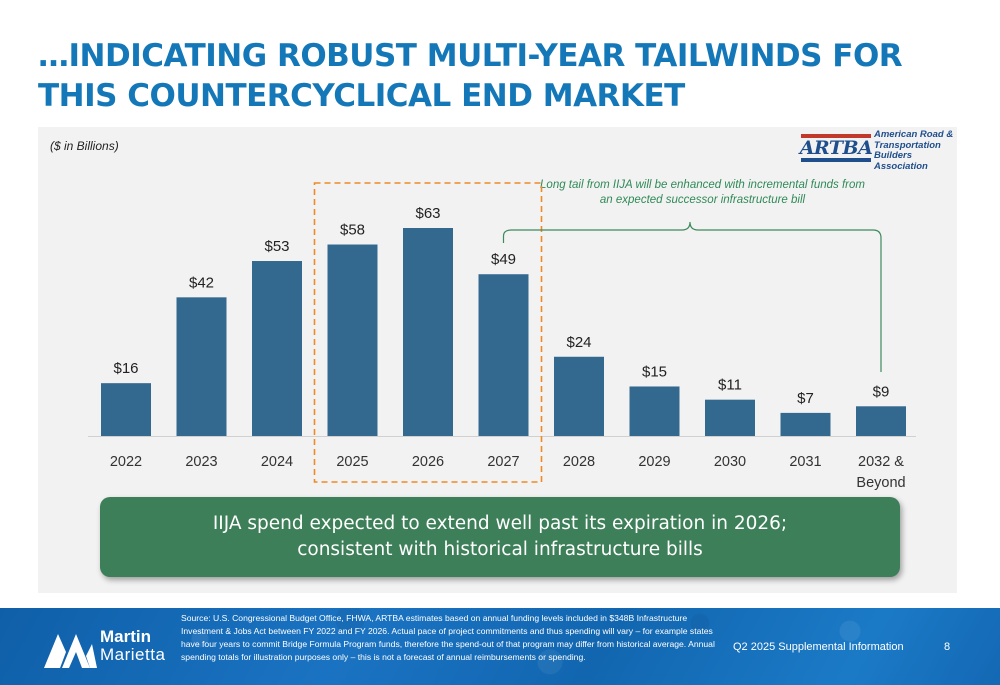  What do you see at coordinates (692, 296) in the screenshot?
I see `range-bracket` at bounding box center [692, 296].